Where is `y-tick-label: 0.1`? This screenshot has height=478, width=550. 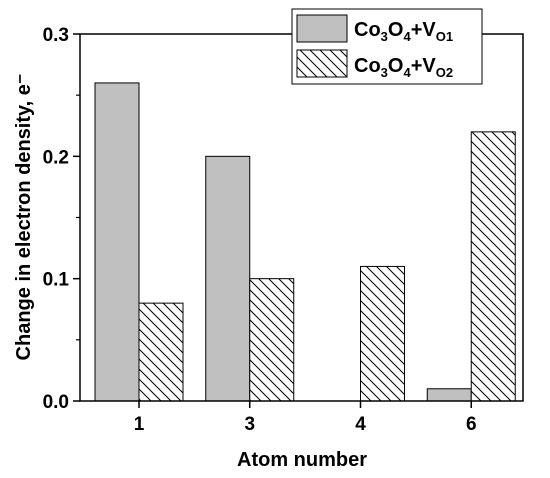 y-tick-label: 0.1 is located at coordinates (56, 280).